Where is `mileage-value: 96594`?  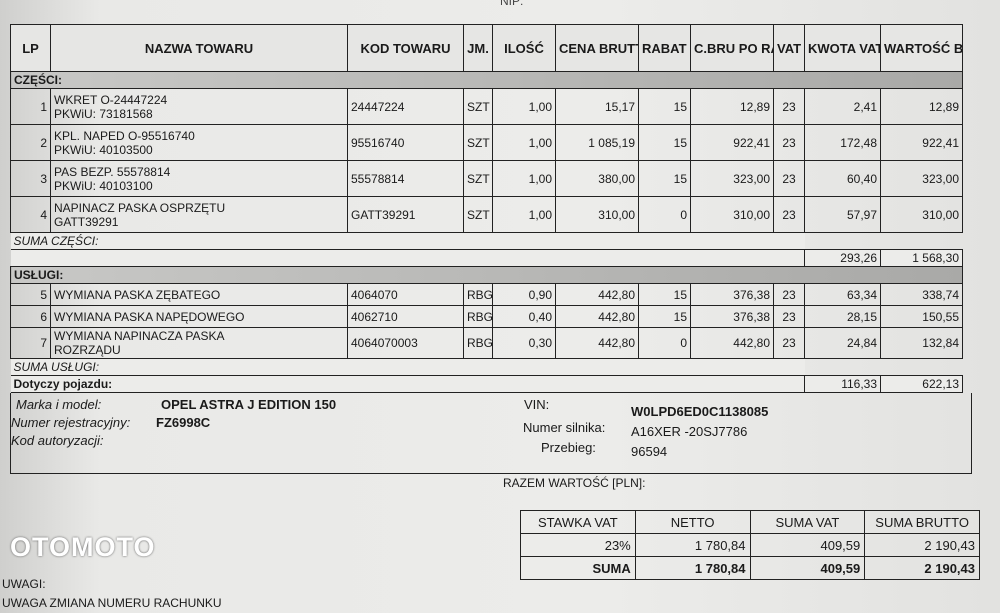 mileage-value: 96594 is located at coordinates (649, 451).